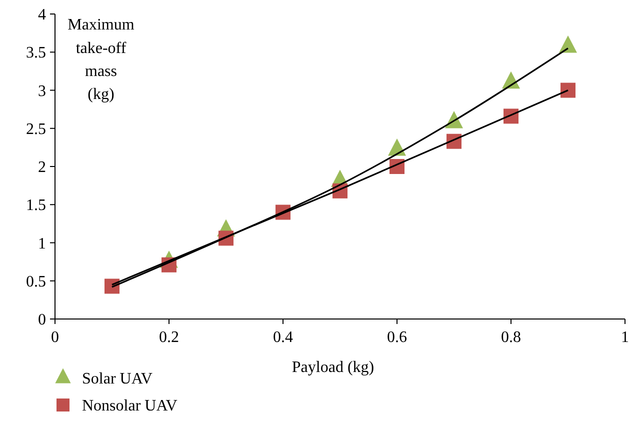  What do you see at coordinates (55, 337) in the screenshot?
I see `x-tick-label: 0` at bounding box center [55, 337].